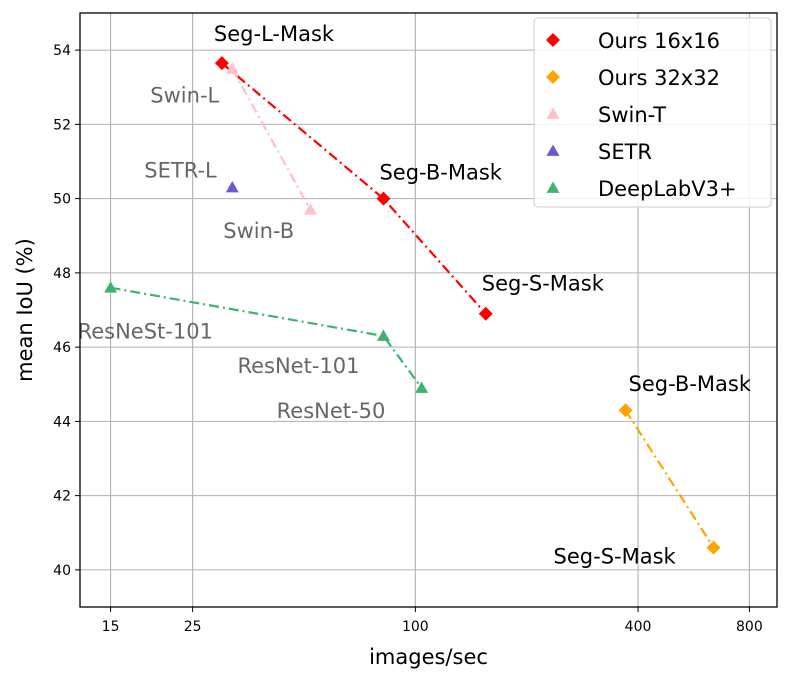 The height and width of the screenshot is (681, 789). I want to click on legend: Ours 16x16 Ours 32x32 Swin-T SETR DeepLabV3+, so click(652, 112).